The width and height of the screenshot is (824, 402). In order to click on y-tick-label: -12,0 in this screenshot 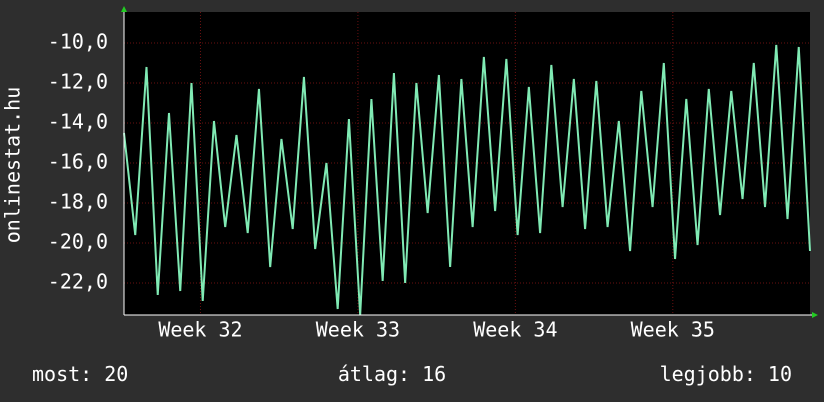, I will do `click(78, 82)`.